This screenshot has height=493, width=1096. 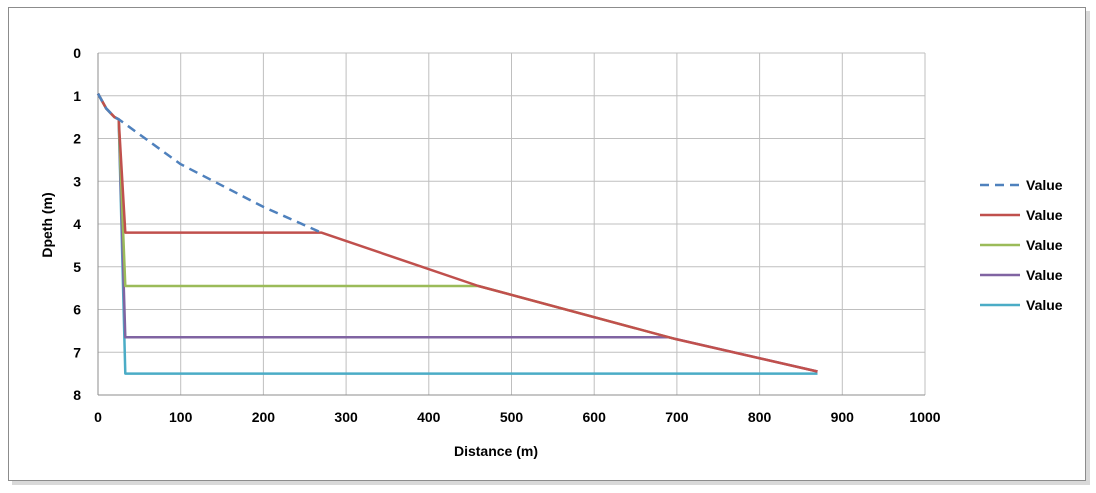 I want to click on x-tick-label: 100, so click(x=181, y=417).